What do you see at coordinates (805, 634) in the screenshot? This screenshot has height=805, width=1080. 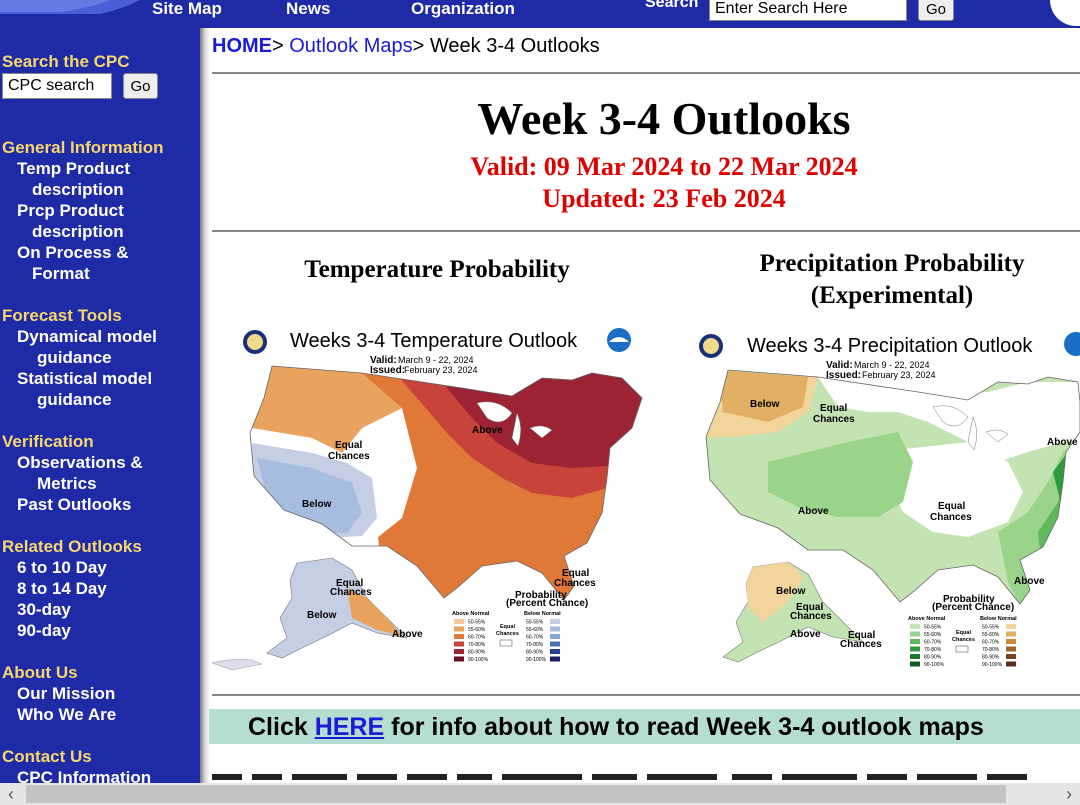 I see `prcp-label-above-ak: Above` at bounding box center [805, 634].